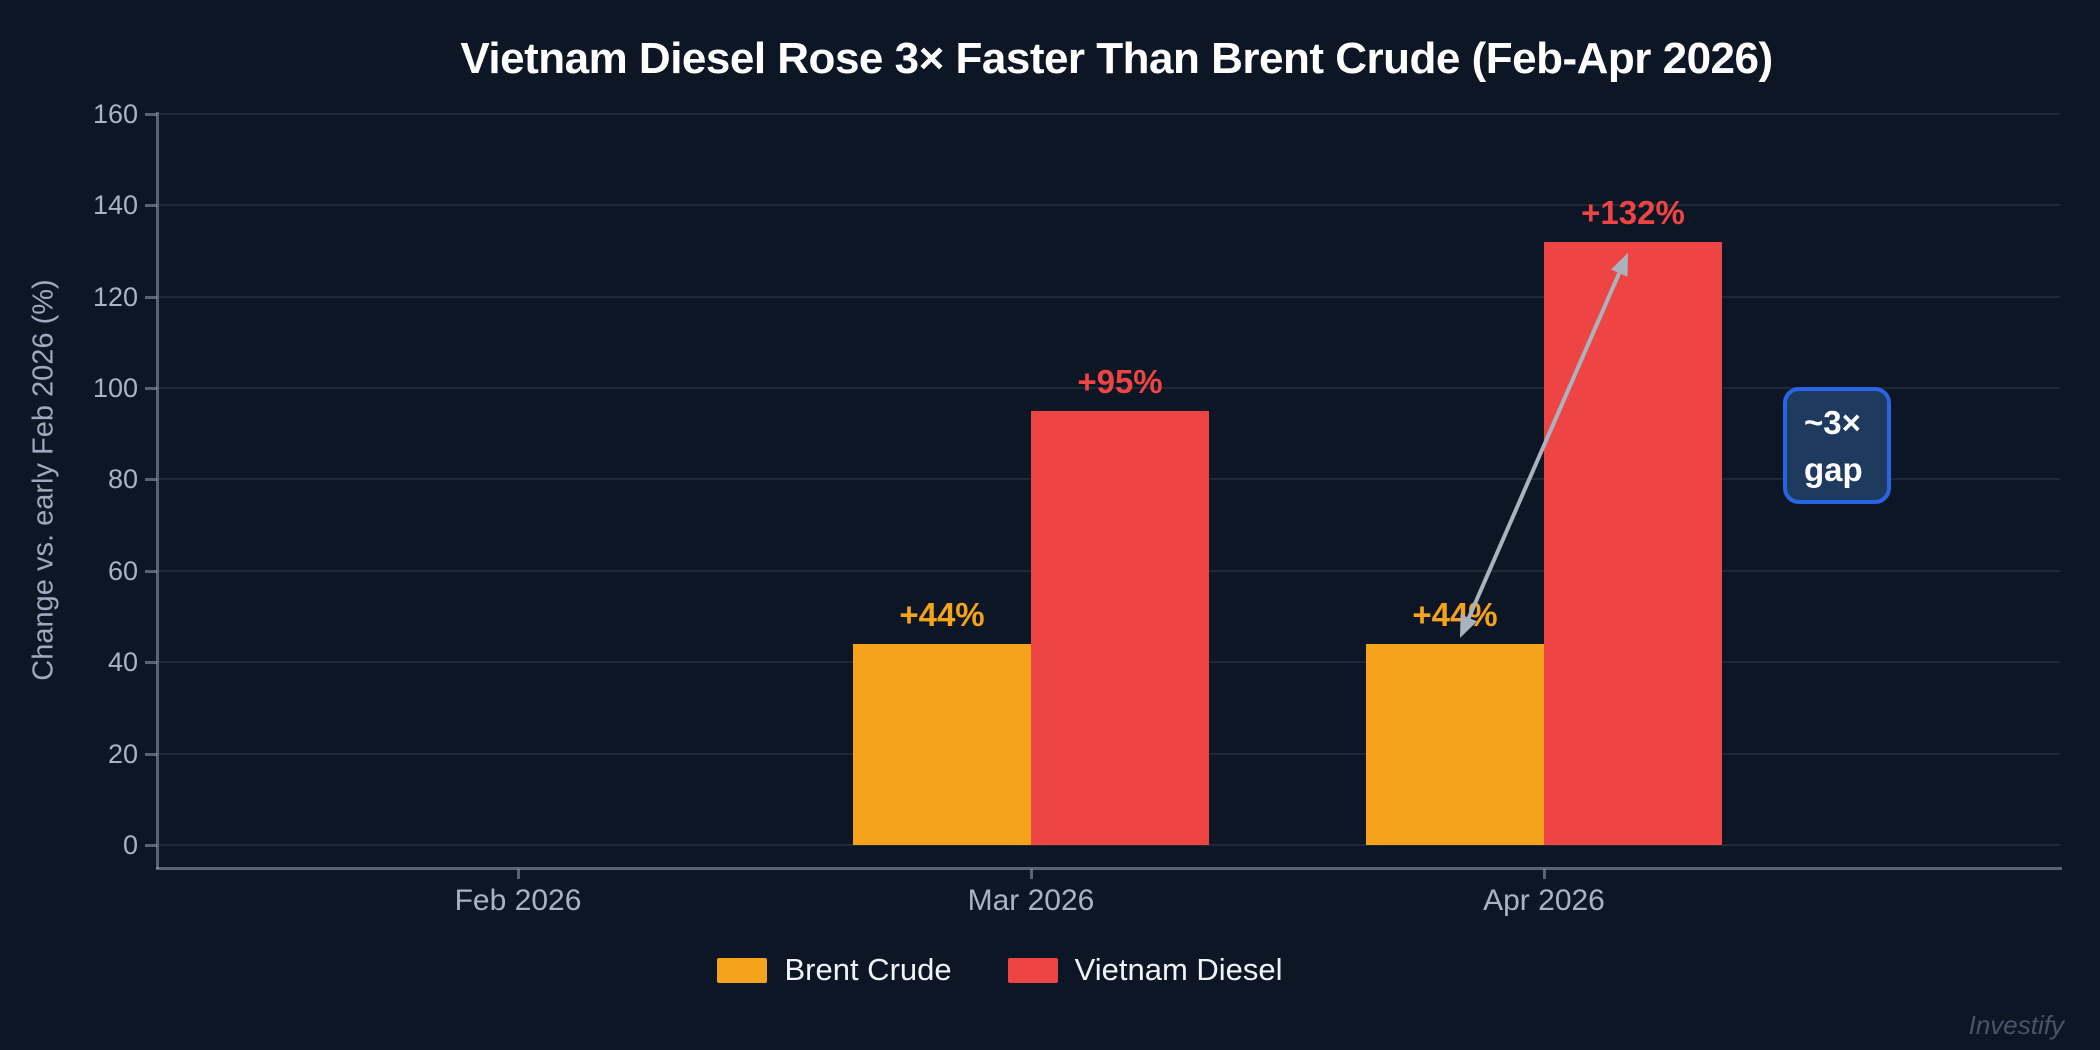 The image size is (2100, 1050). What do you see at coordinates (122, 753) in the screenshot?
I see `y-tick-label-20: 20` at bounding box center [122, 753].